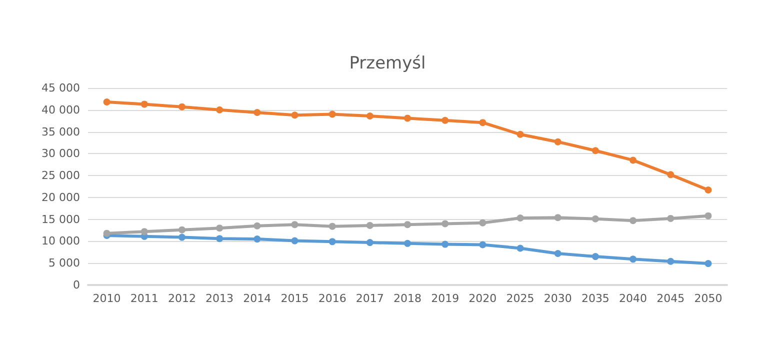 The height and width of the screenshot is (338, 775). I want to click on x-tick-label: 2010, so click(106, 298).